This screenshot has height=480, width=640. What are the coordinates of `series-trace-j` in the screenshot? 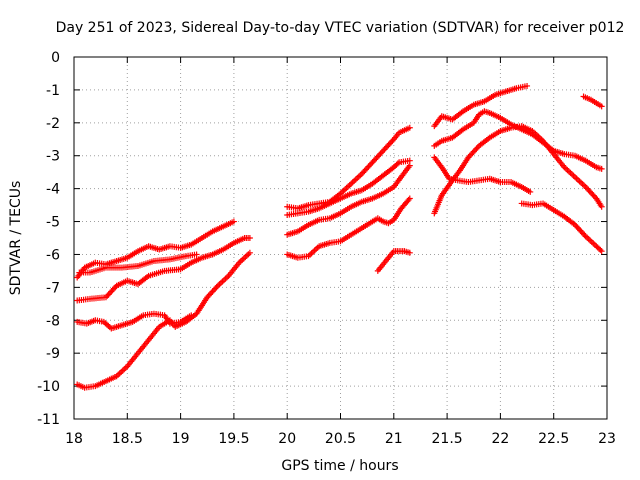 It's located at (393, 261).